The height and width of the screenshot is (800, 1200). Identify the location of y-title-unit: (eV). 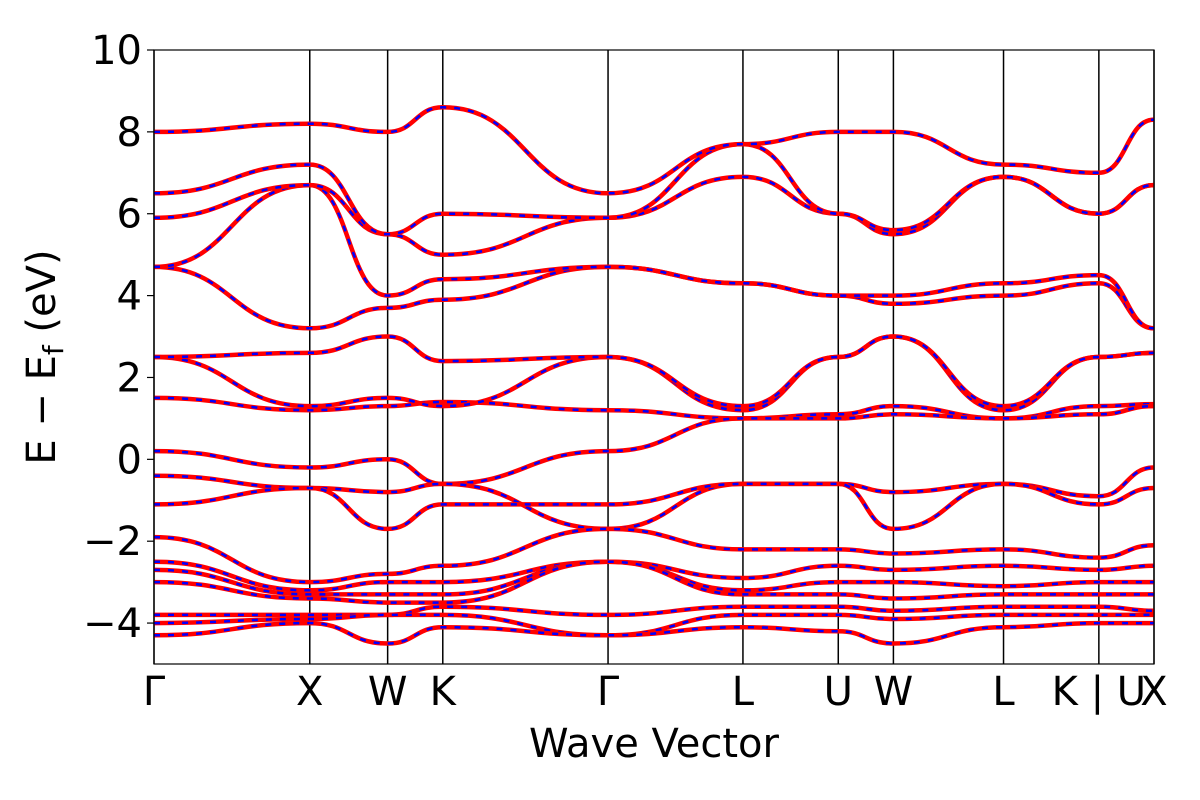
(42, 297).